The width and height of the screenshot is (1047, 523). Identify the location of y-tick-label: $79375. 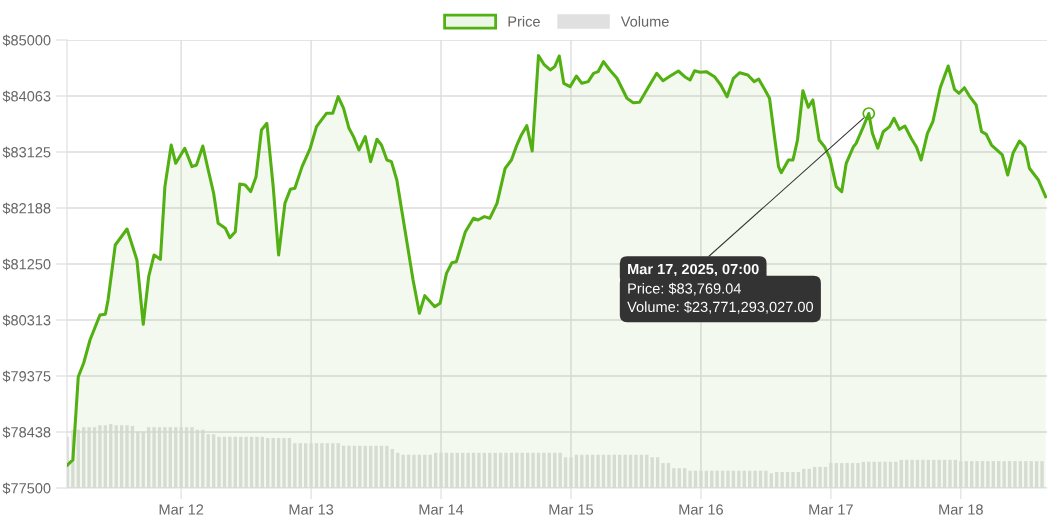
(26, 376).